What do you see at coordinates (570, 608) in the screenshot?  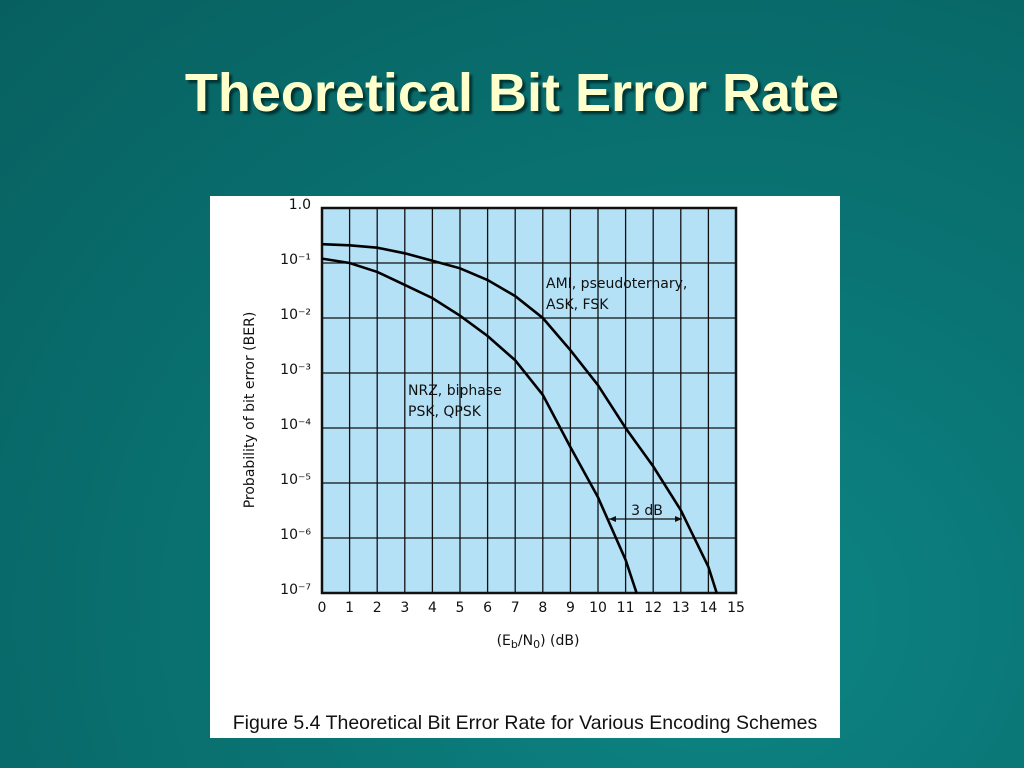 I see `x-tick-label: 9` at bounding box center [570, 608].